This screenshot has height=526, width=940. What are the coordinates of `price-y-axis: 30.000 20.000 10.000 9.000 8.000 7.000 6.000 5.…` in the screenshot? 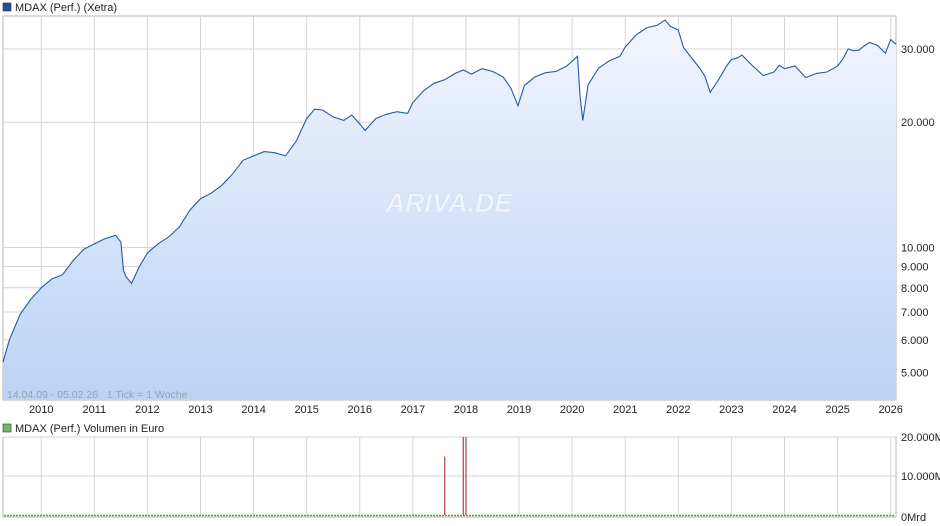 It's located at (918, 212).